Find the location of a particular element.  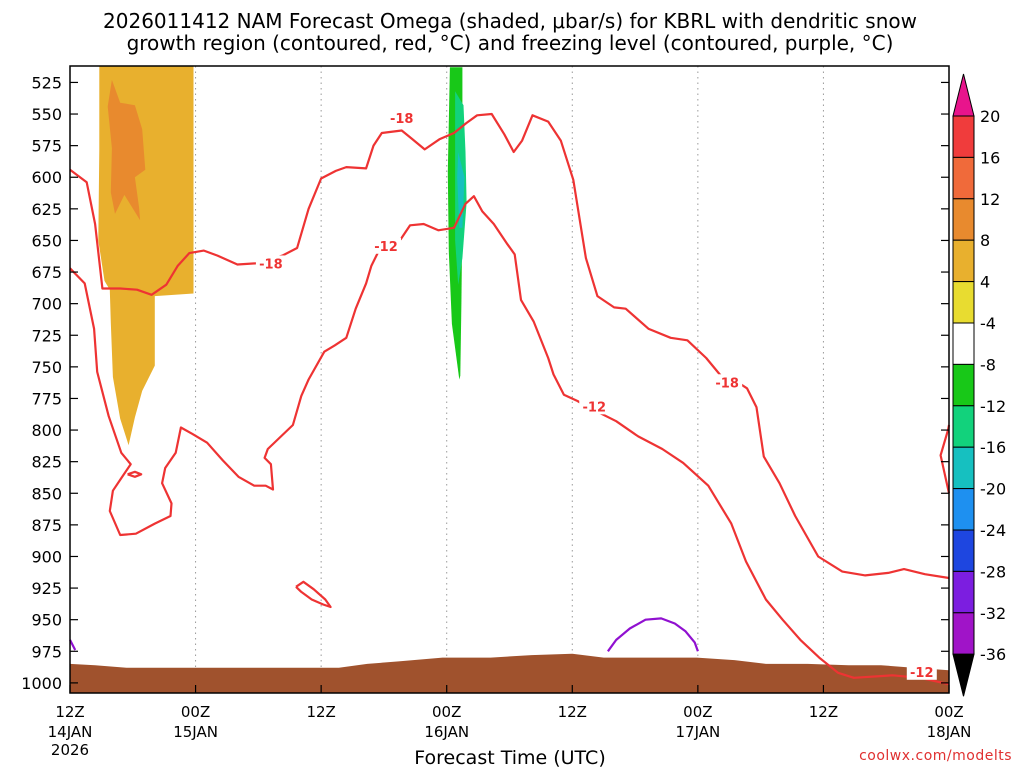

colorbar-label-9: -20 is located at coordinates (993, 489).